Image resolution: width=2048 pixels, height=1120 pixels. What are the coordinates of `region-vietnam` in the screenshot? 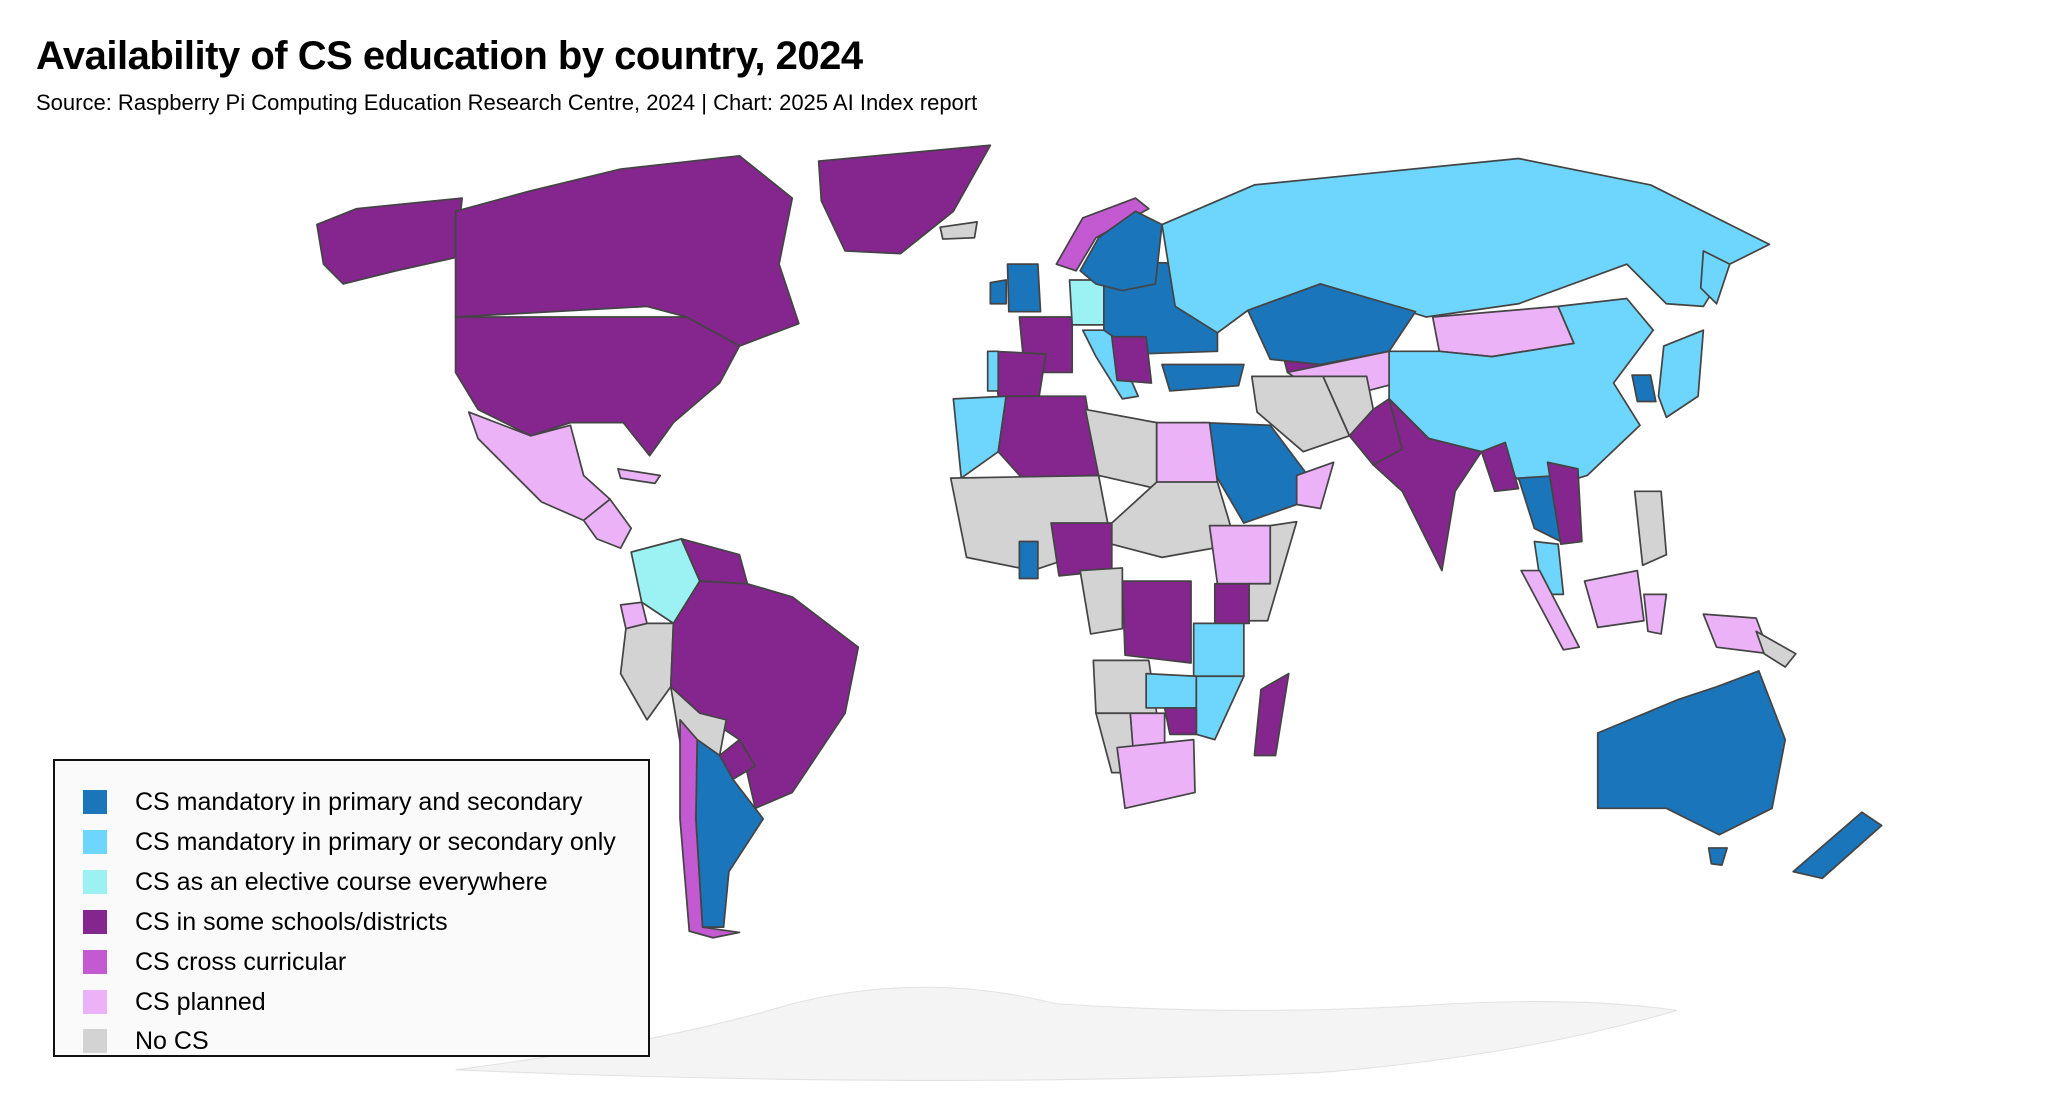 It's located at (1564, 503).